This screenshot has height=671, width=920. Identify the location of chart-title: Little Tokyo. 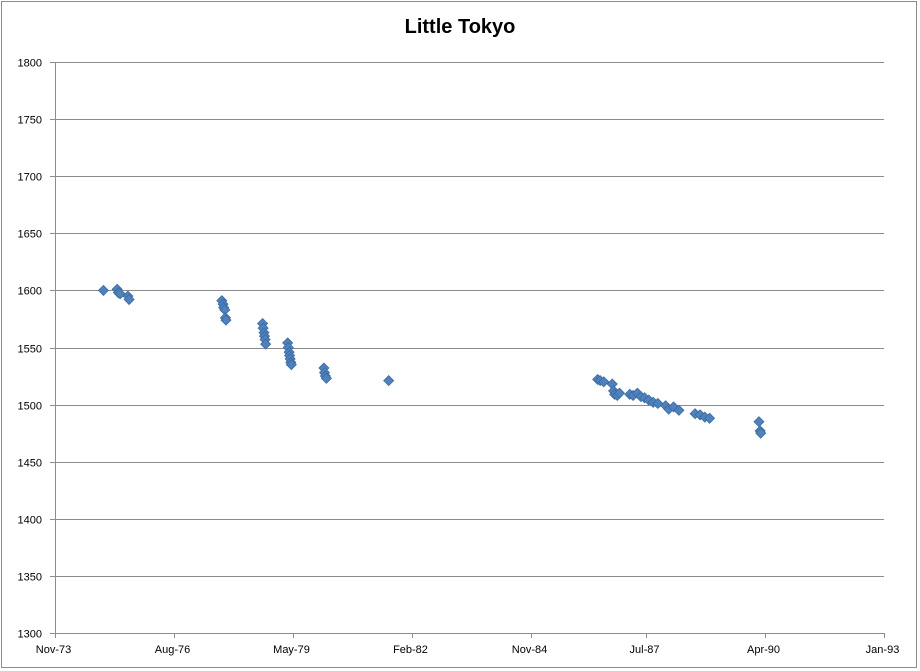
(460, 27).